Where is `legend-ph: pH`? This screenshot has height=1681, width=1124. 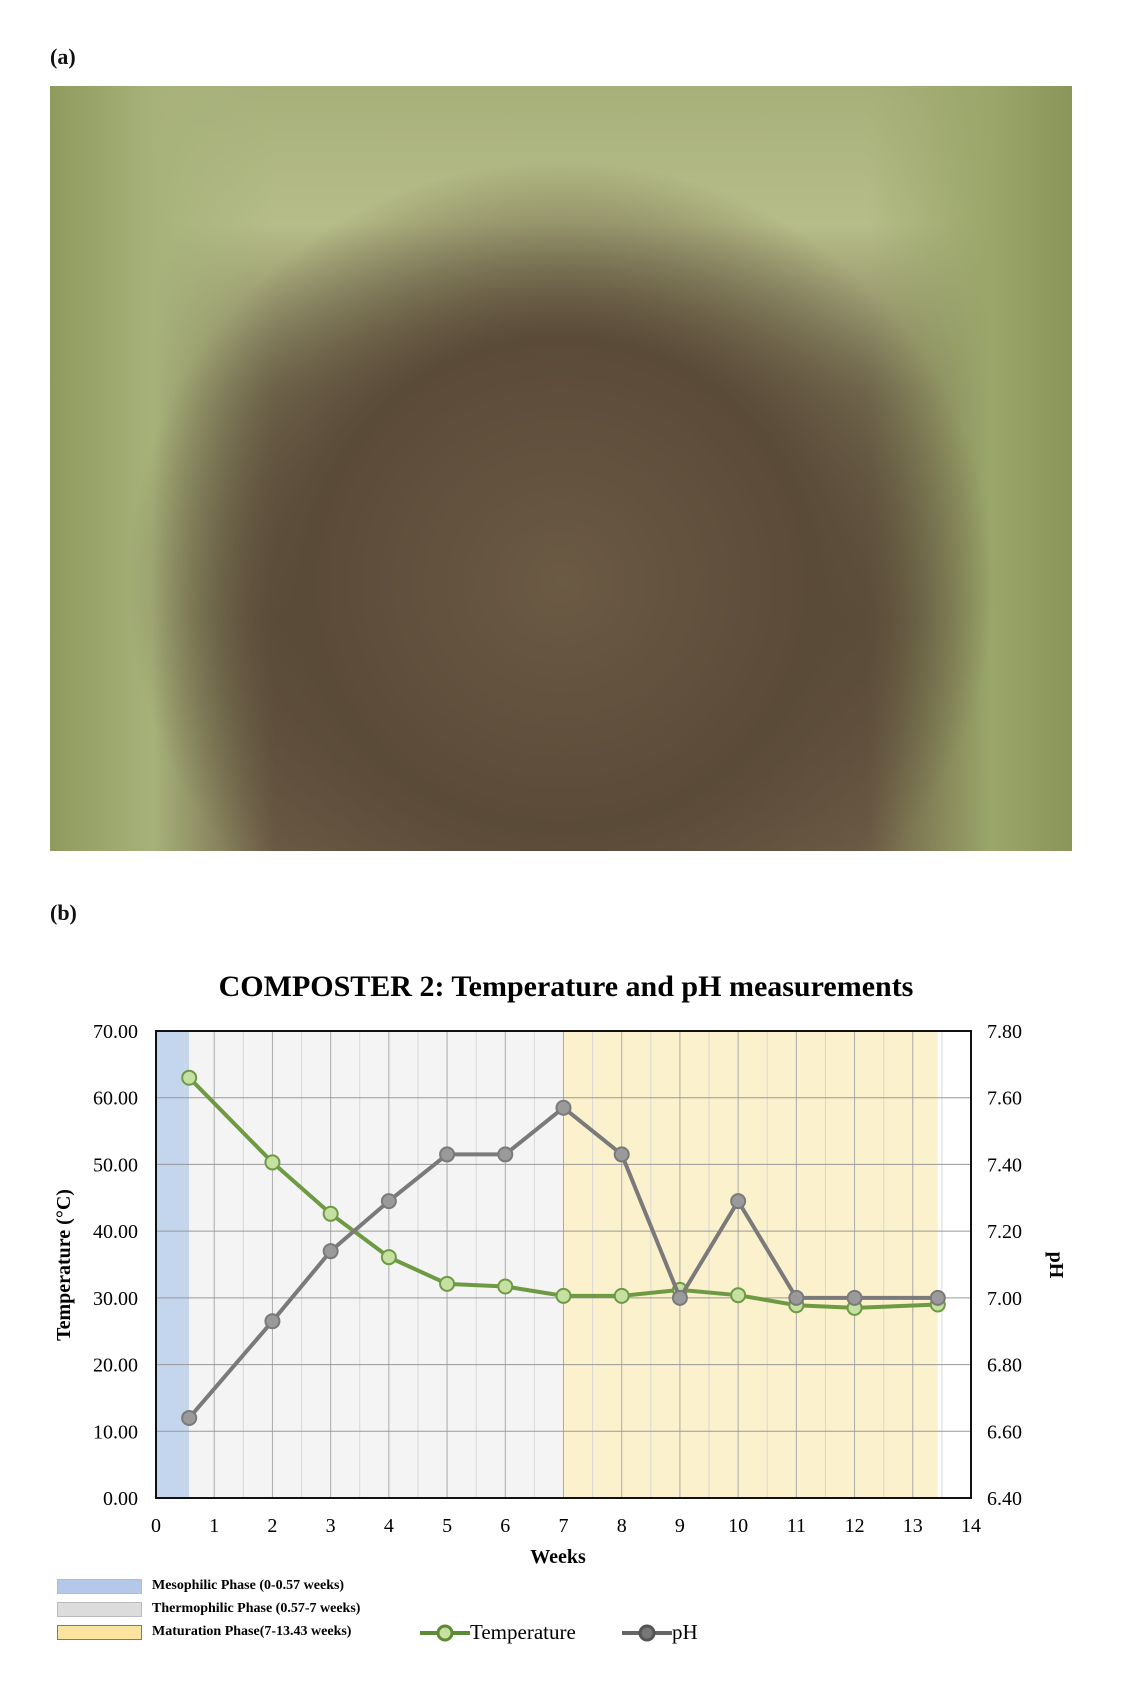
legend-ph: pH is located at coordinates (660, 1632).